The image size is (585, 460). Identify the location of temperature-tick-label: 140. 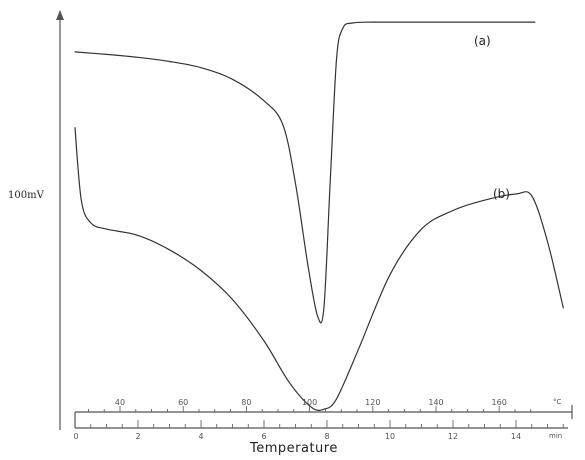
(435, 402).